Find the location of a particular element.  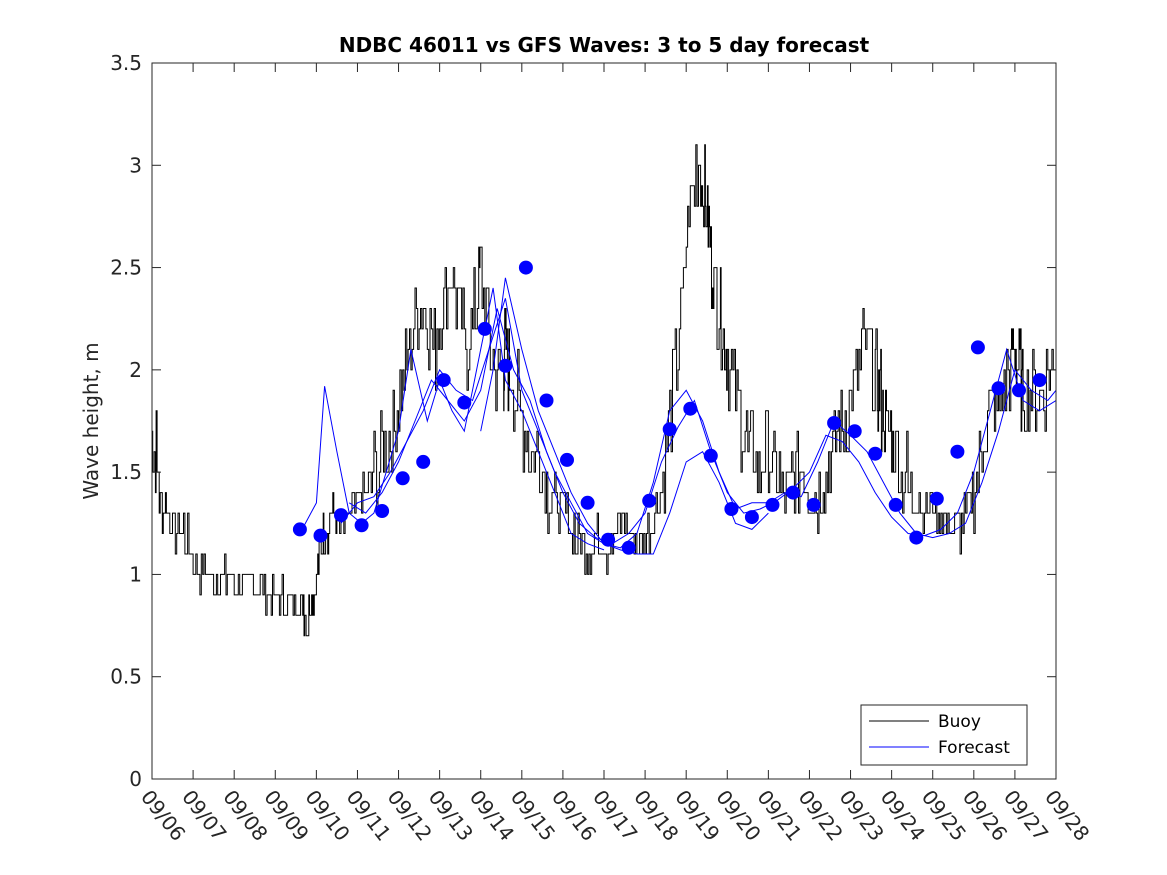

y-tick-label: 1 is located at coordinates (135, 574).